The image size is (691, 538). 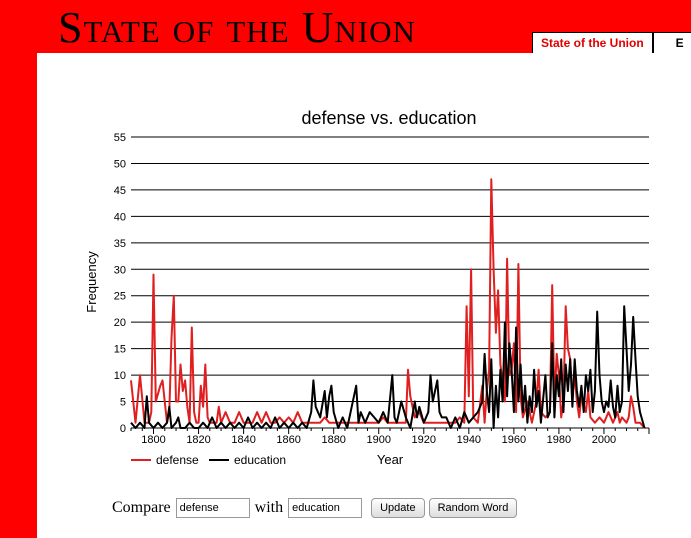 What do you see at coordinates (153, 440) in the screenshot?
I see `x-tick-label: 1800` at bounding box center [153, 440].